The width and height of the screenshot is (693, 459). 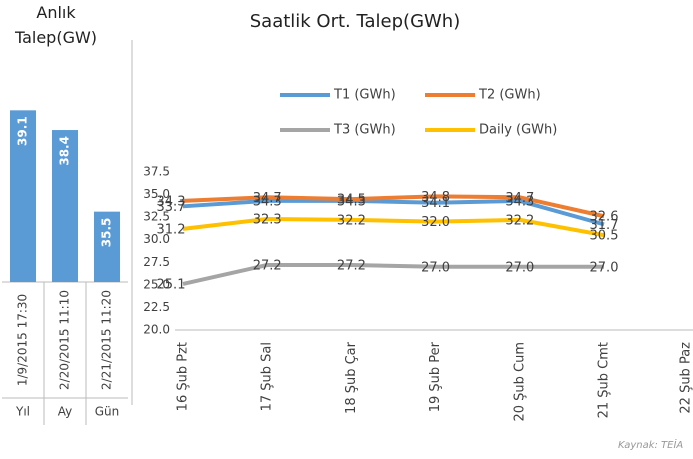 I want to click on legend-label: T2 (GWh), so click(x=509, y=95).